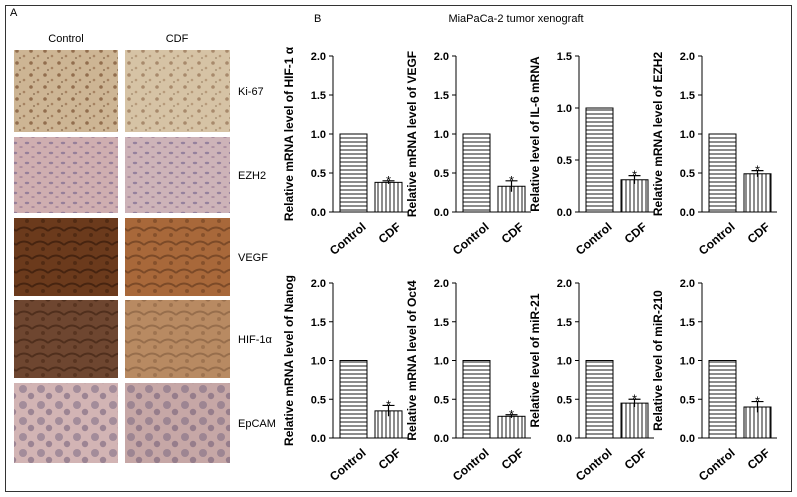 The height and width of the screenshot is (497, 797). Describe the element at coordinates (658, 360) in the screenshot. I see `y-axis-label: Relative level of miR-210` at that location.